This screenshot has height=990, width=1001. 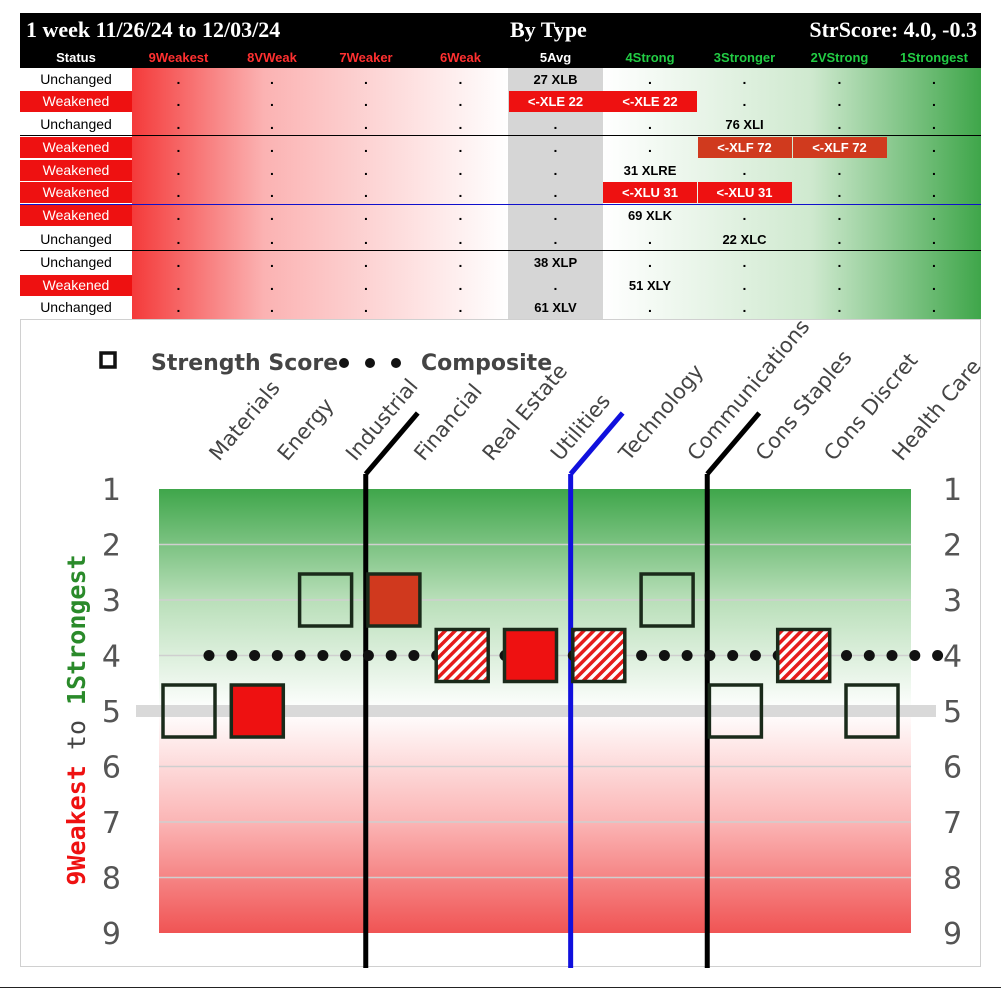 I want to click on y-tick-left: 6, so click(x=111, y=768).